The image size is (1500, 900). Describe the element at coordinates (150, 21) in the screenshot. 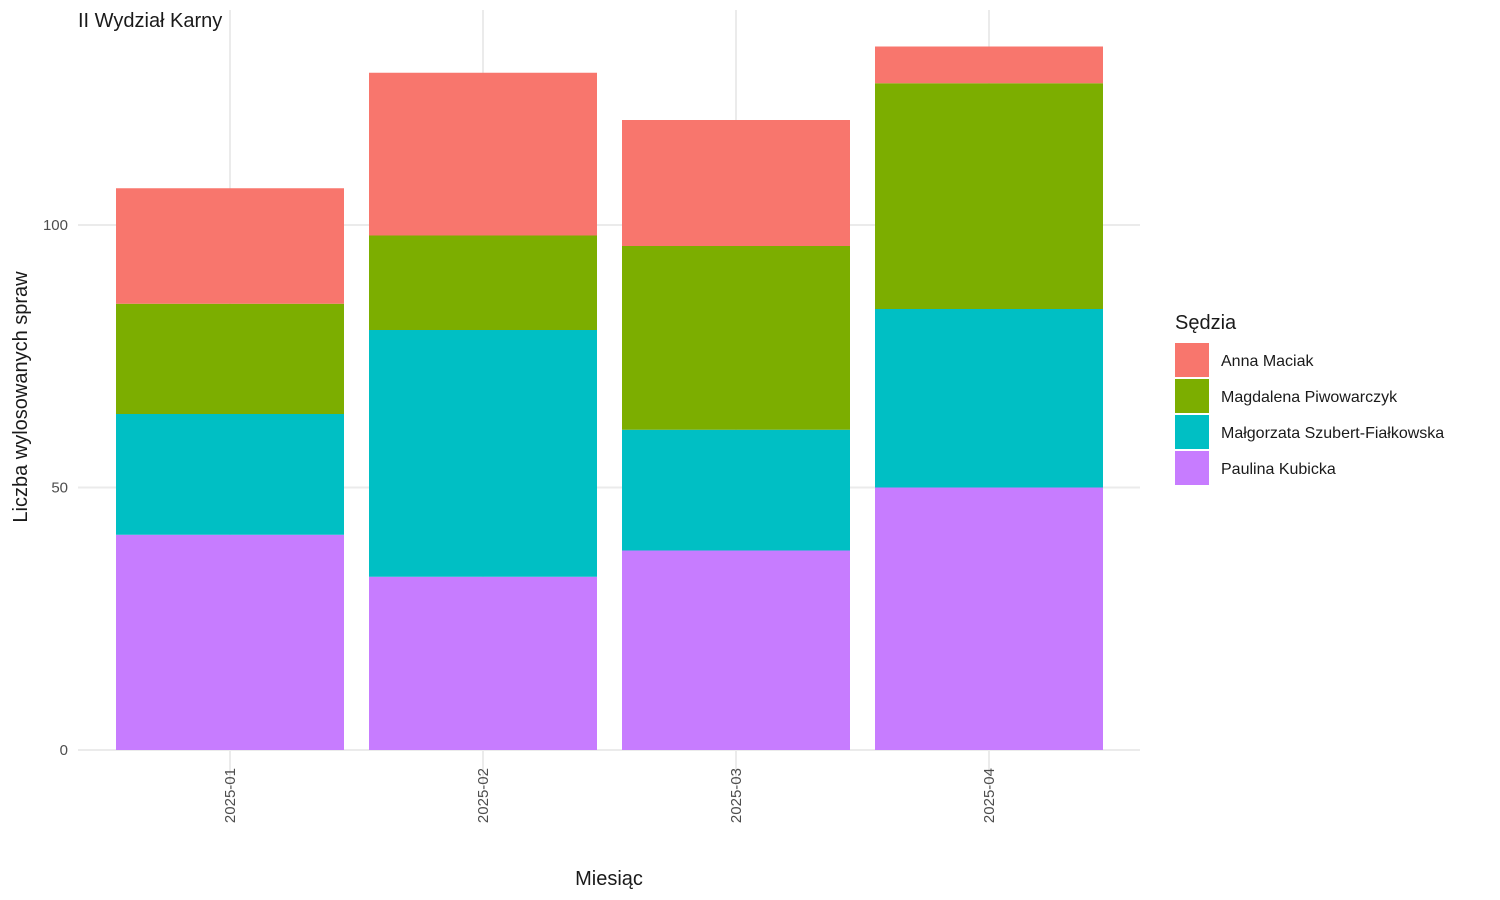

I see `chart-title: II Wydział Karny` at that location.